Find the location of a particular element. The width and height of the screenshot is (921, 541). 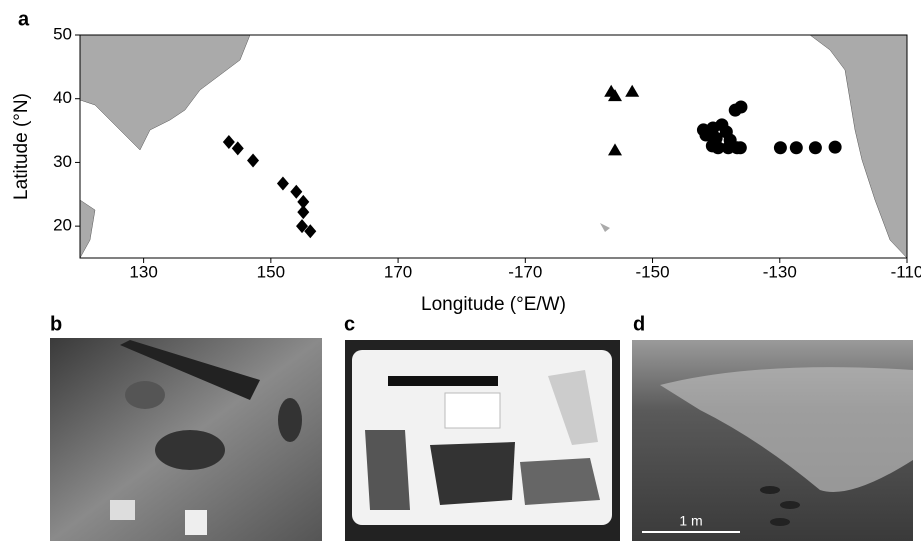

panel-label: c is located at coordinates (349, 324).